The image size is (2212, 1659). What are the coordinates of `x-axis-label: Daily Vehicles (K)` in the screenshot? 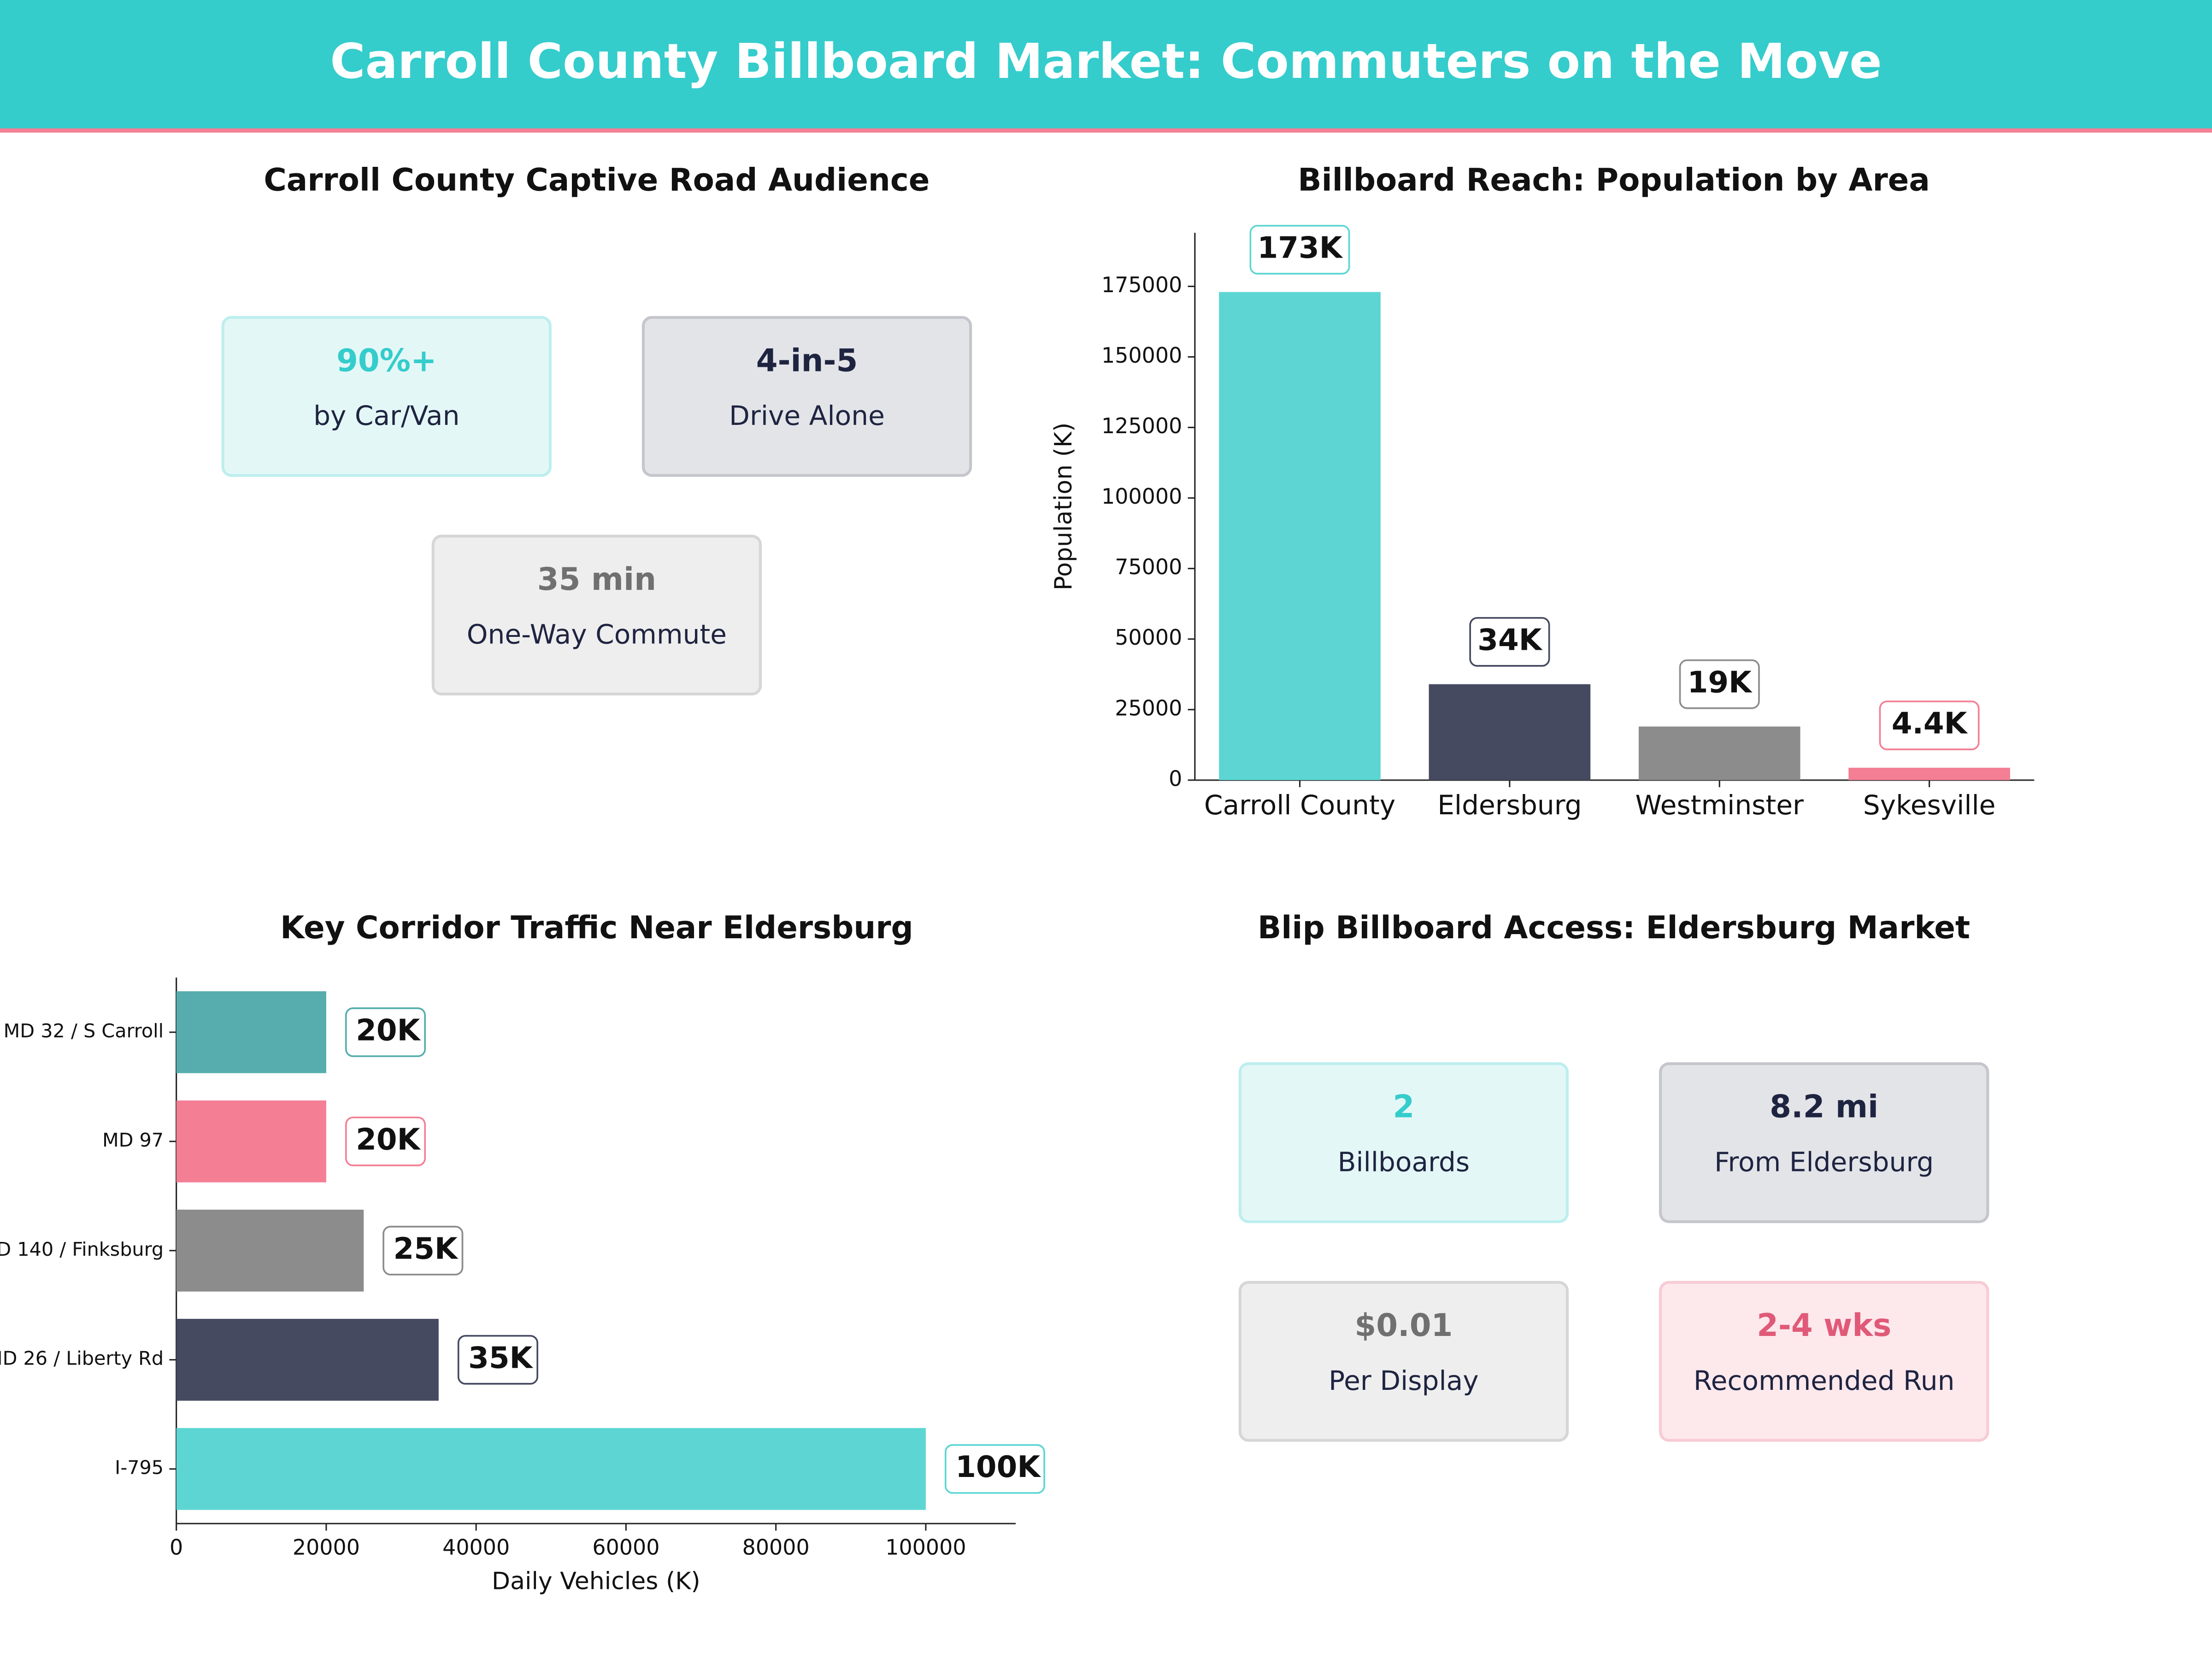 It's located at (596, 1581).